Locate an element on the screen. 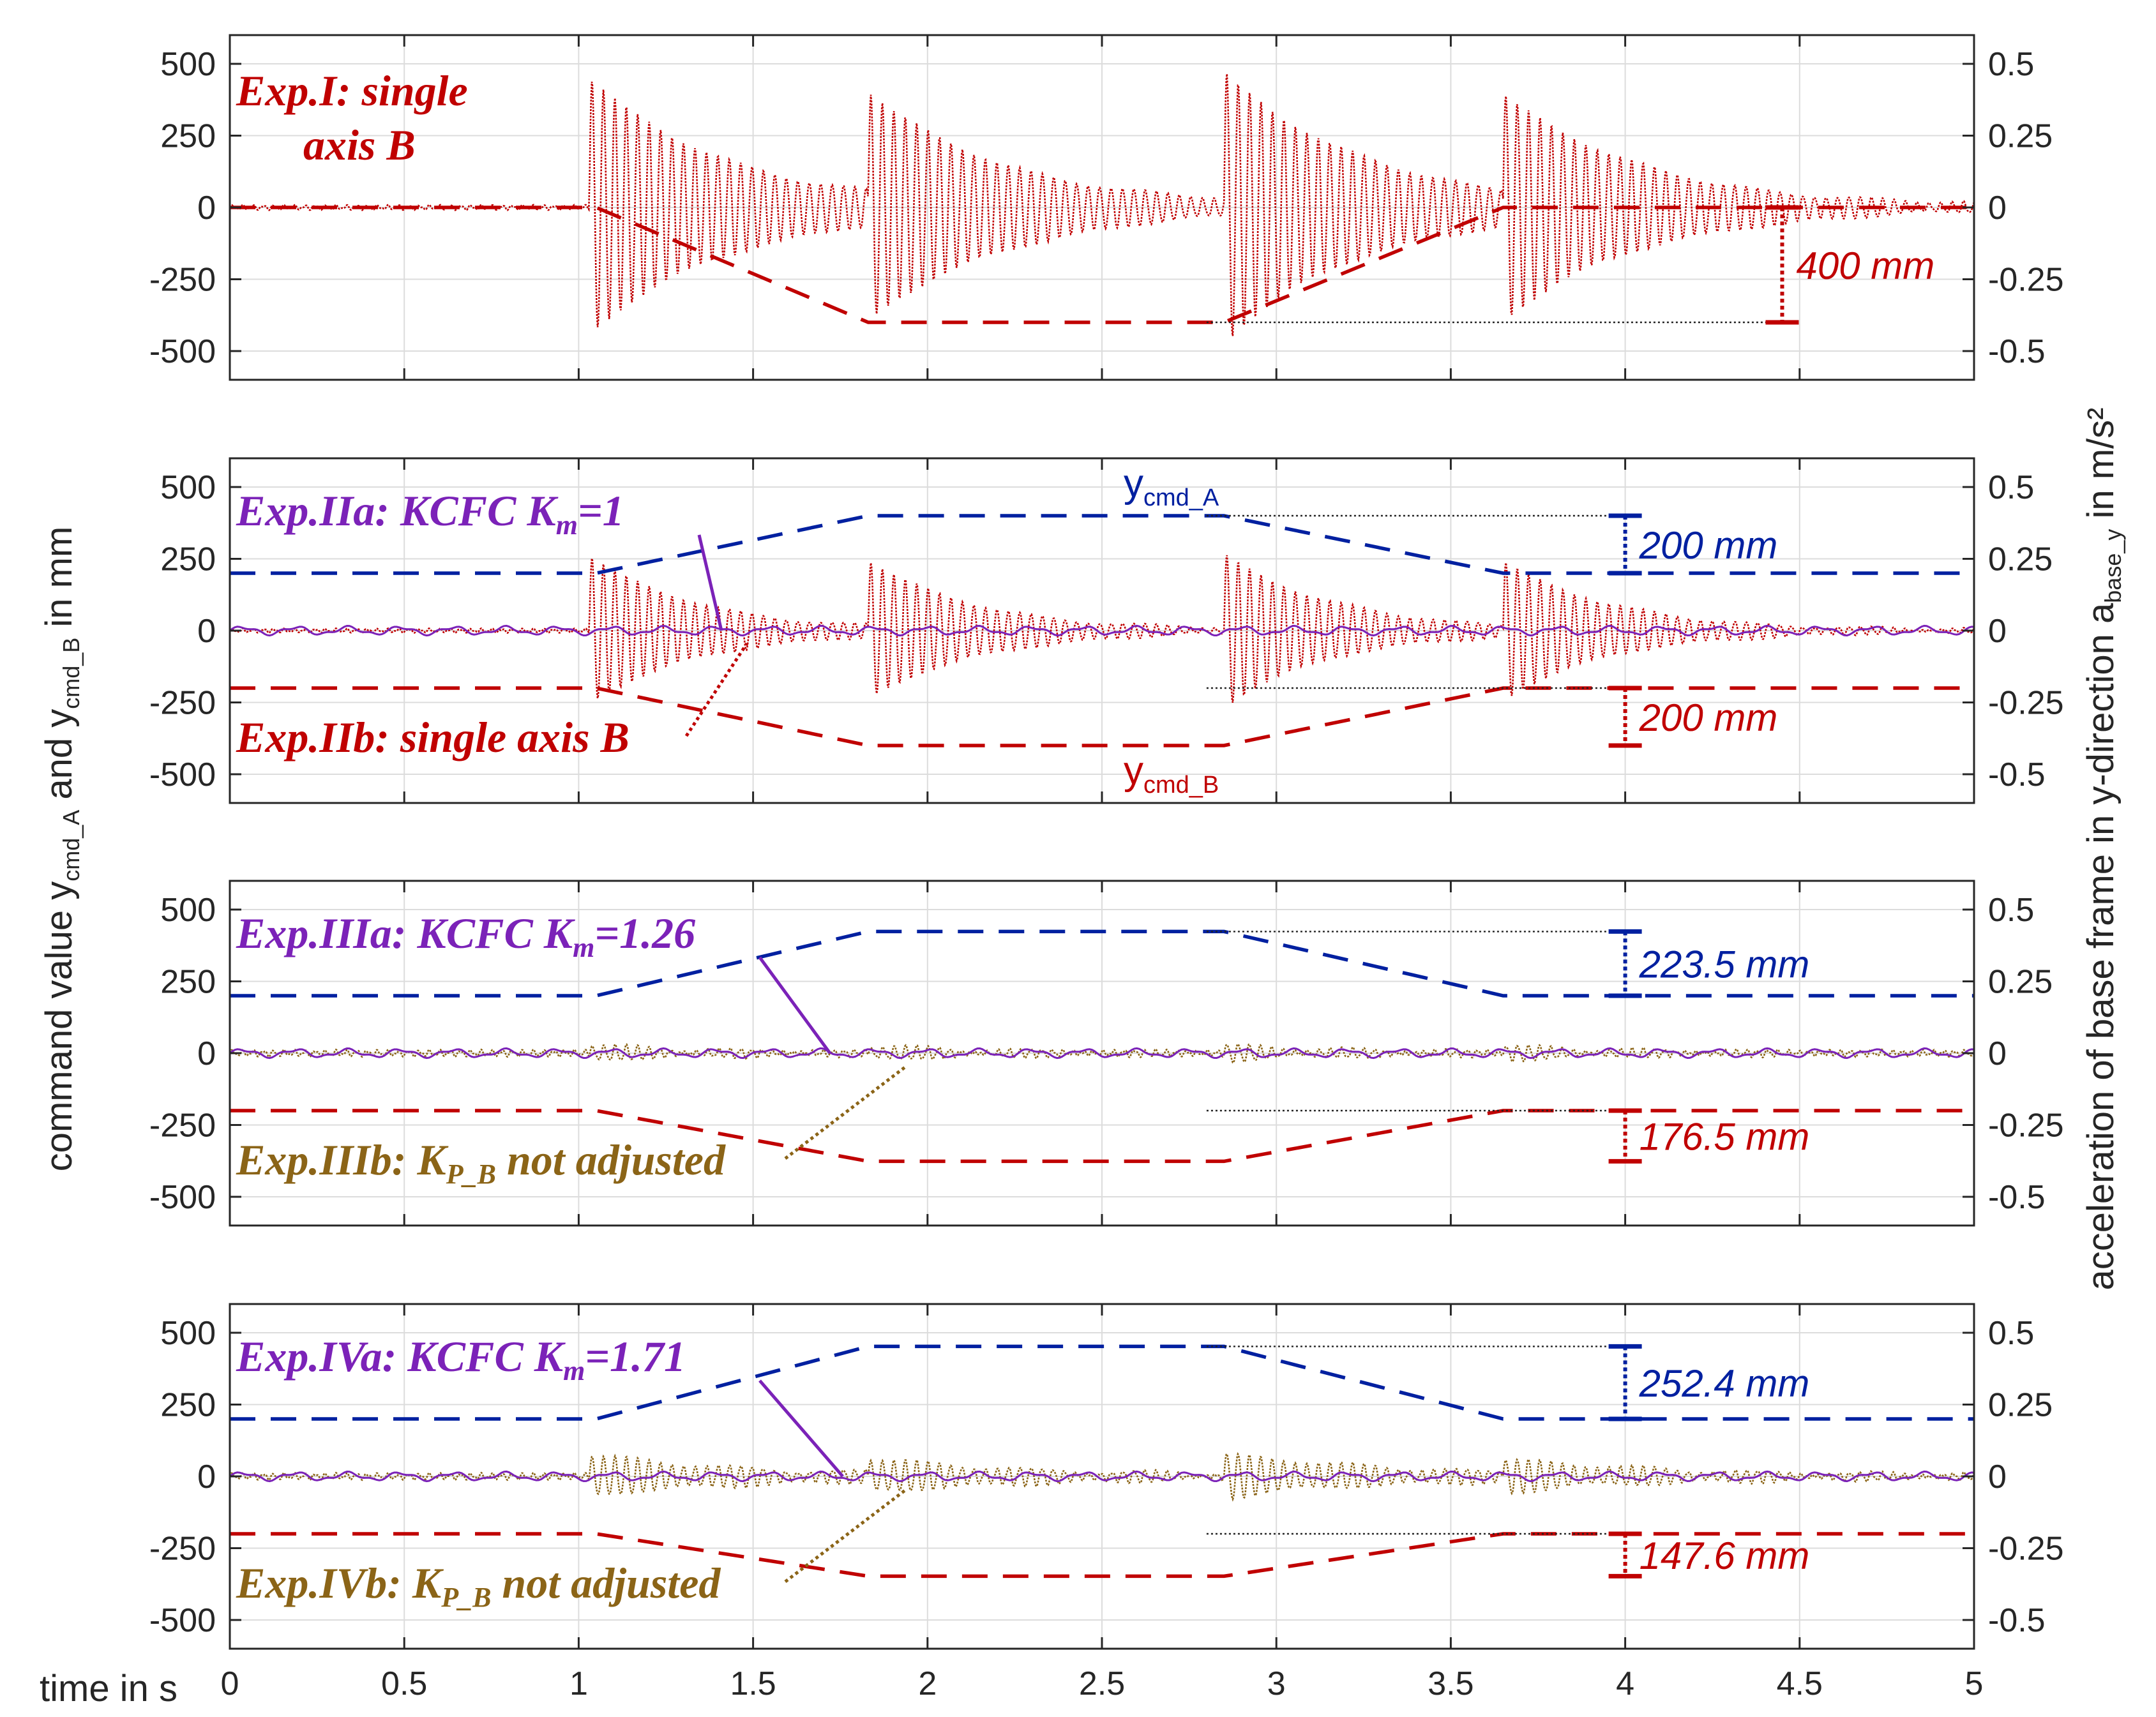 The width and height of the screenshot is (2156, 1717). x-tick-label: 2.5 is located at coordinates (1102, 1683).